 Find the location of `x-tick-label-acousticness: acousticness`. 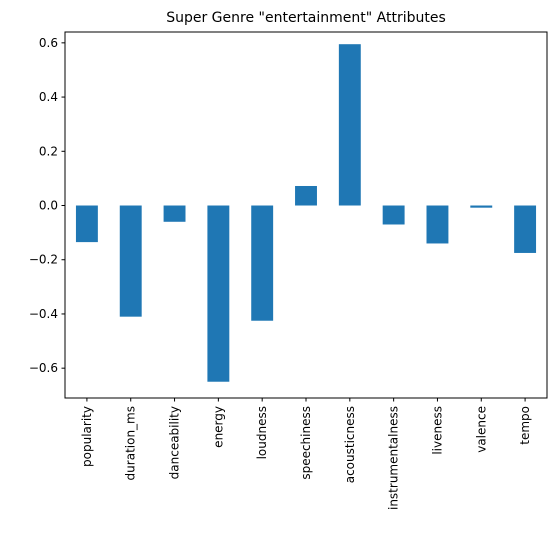

x-tick-label-acousticness: acousticness is located at coordinates (350, 444).